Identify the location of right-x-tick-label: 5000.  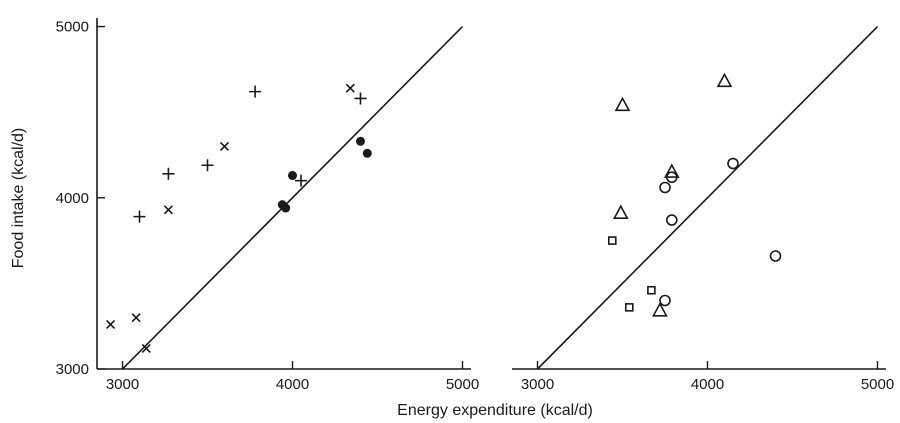
(877, 384).